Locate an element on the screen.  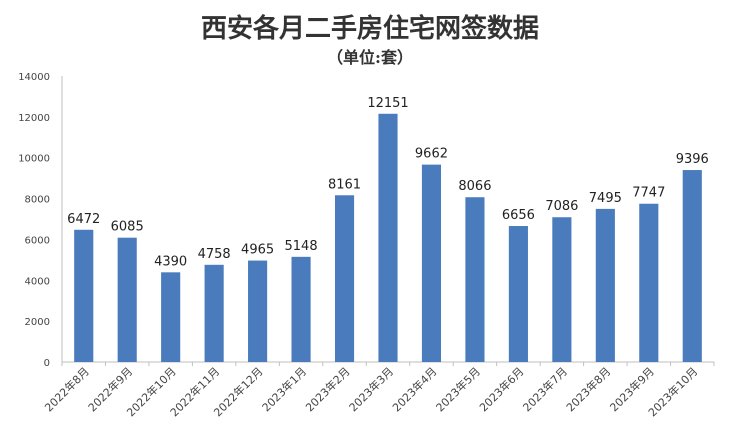
data-label: 4965 is located at coordinates (257, 250).